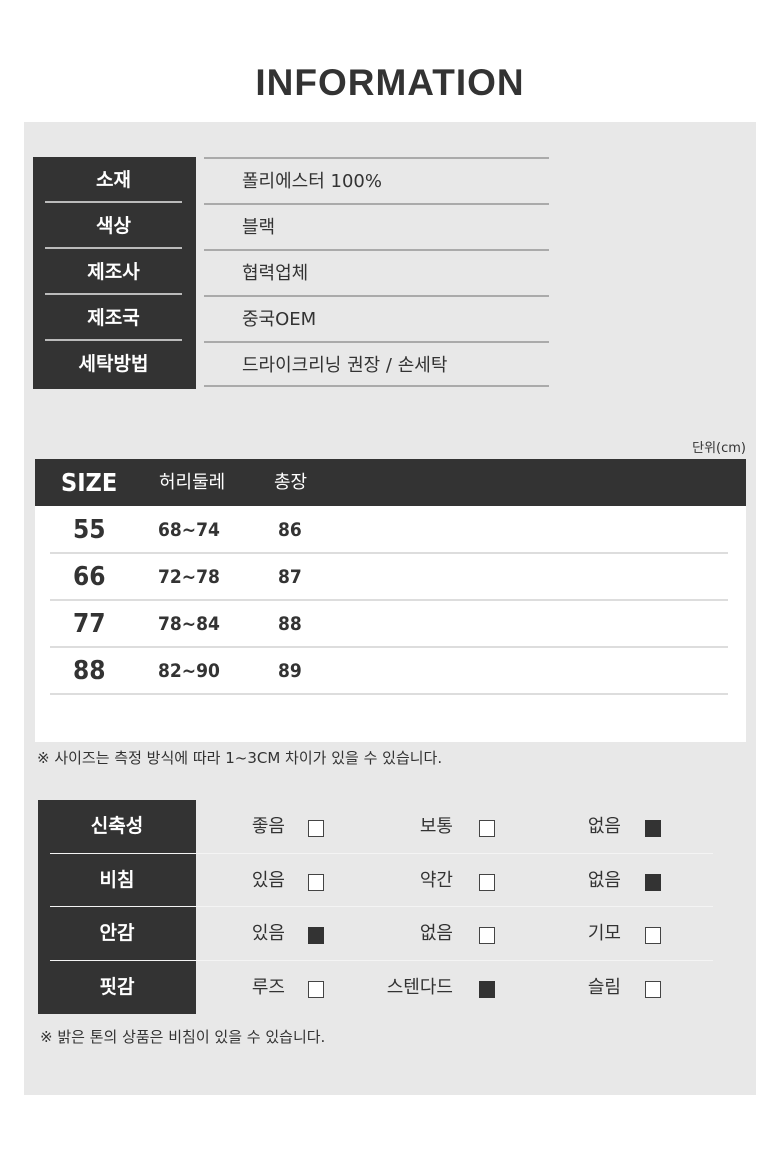 This screenshot has width=780, height=1158. What do you see at coordinates (376, 318) in the screenshot?
I see `info-value: 중국OEM` at bounding box center [376, 318].